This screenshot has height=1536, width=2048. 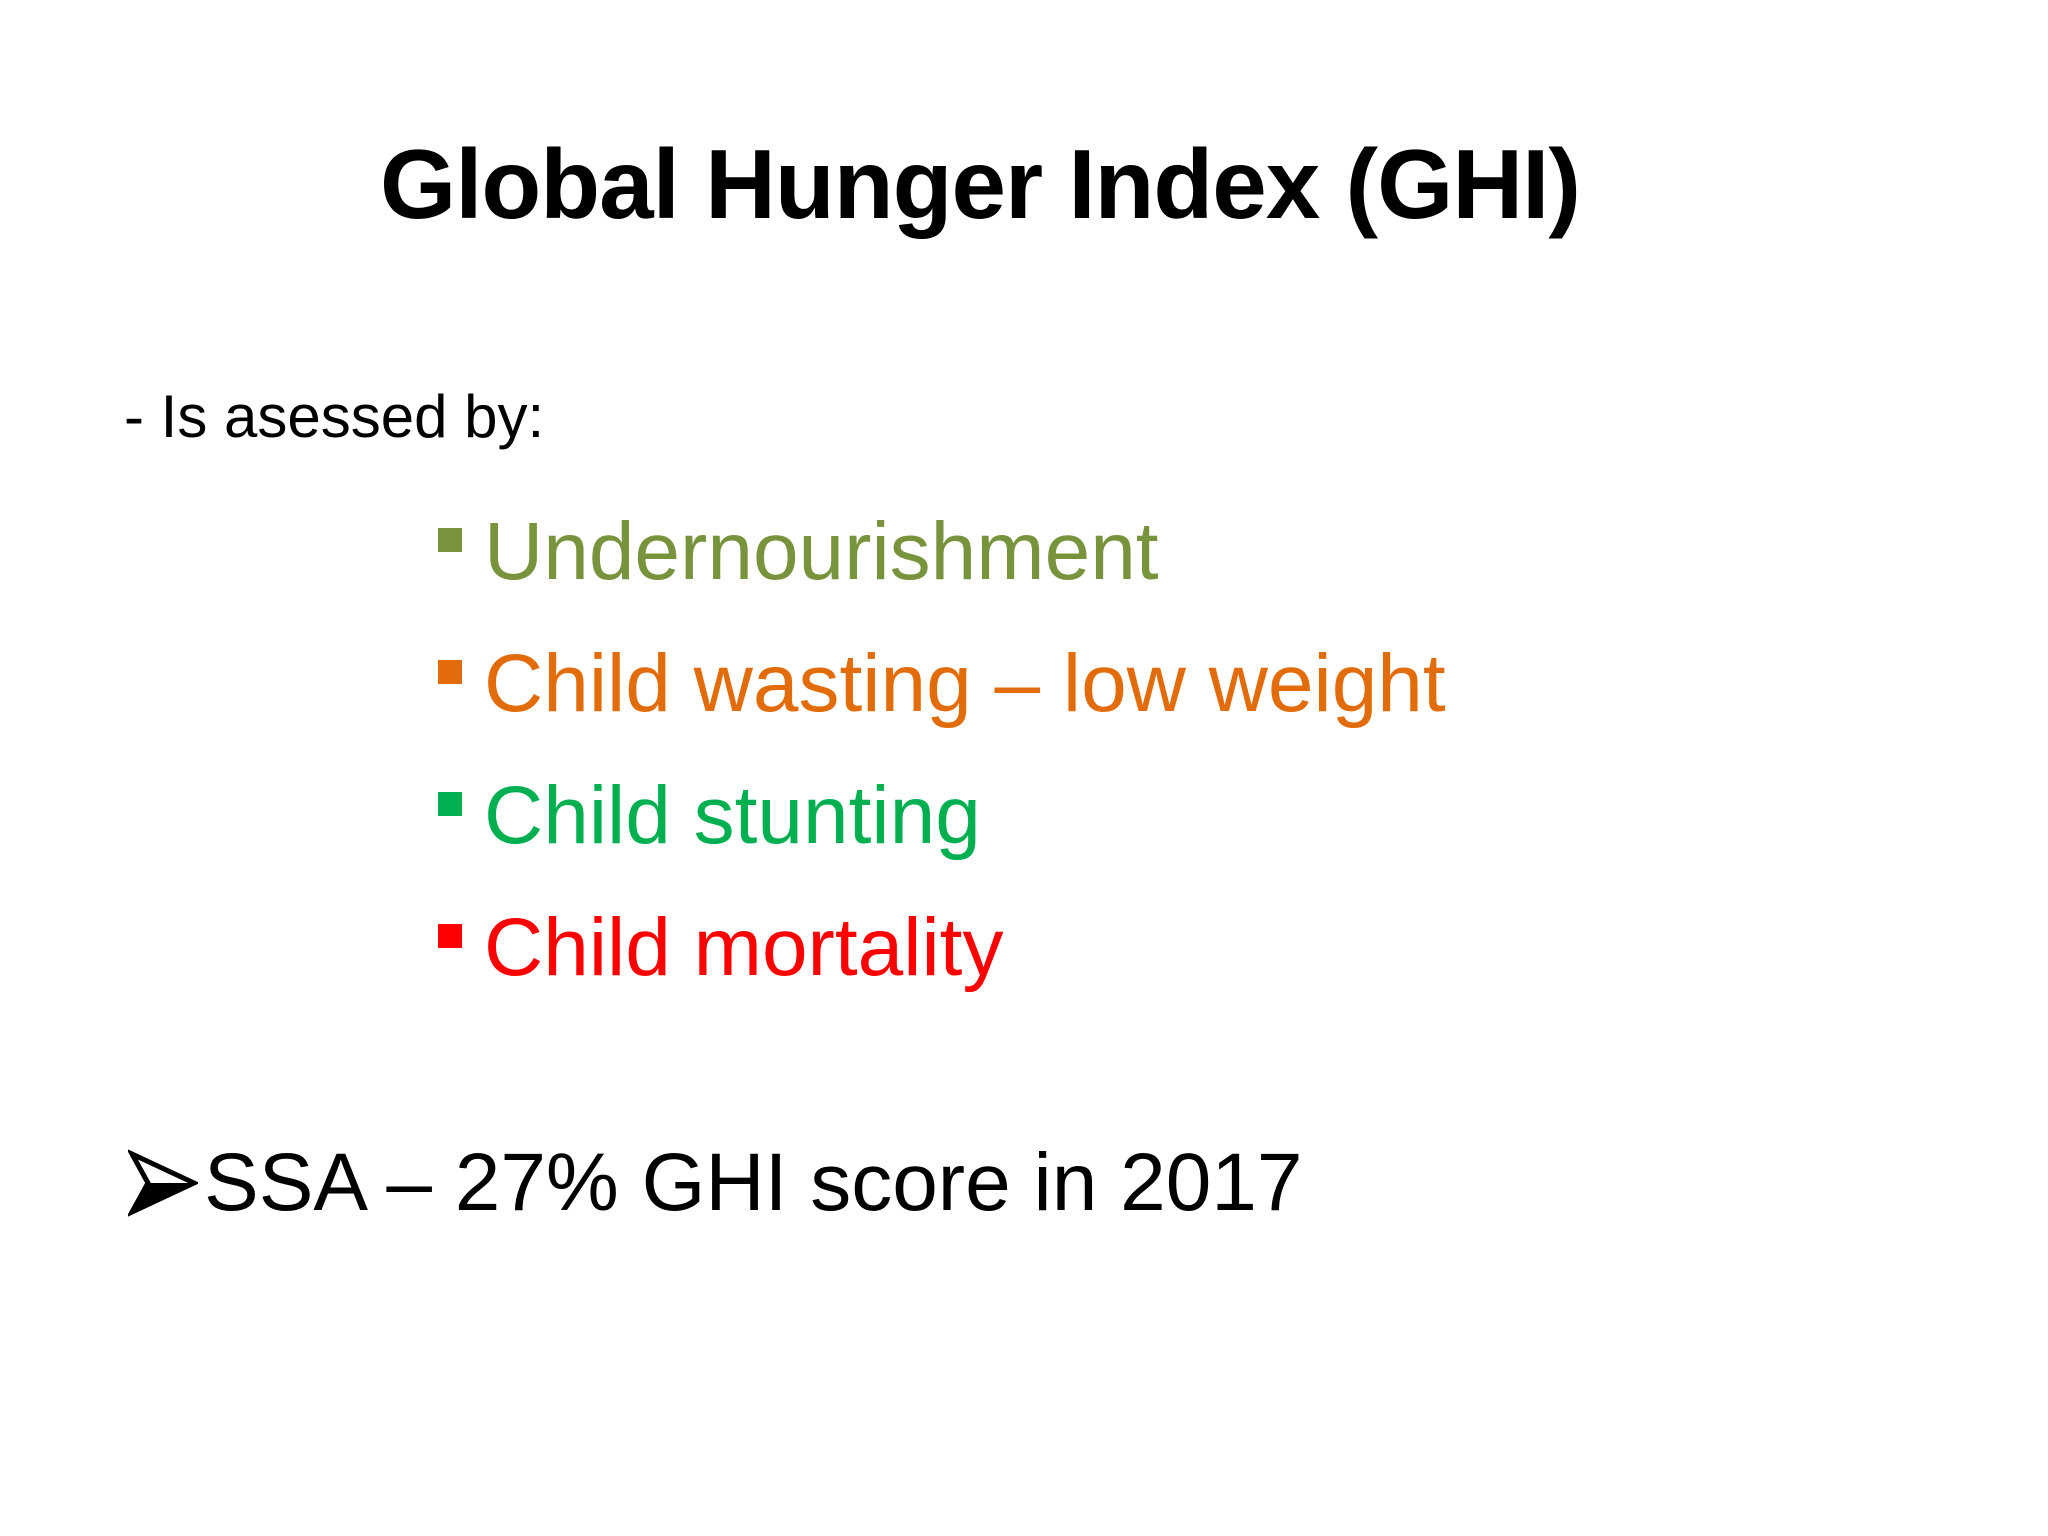 I want to click on slide-title: Global Hunger Index (GHI), so click(x=980, y=184).